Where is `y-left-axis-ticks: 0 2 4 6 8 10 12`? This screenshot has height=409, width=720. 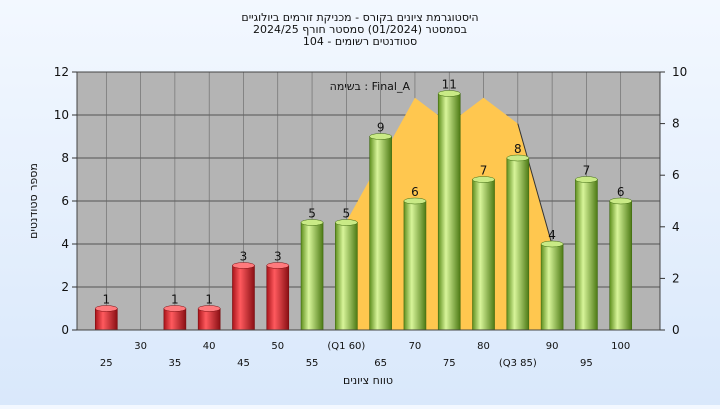
y-left-axis-ticks: 0 2 4 6 8 10 12 is located at coordinates (65, 201).